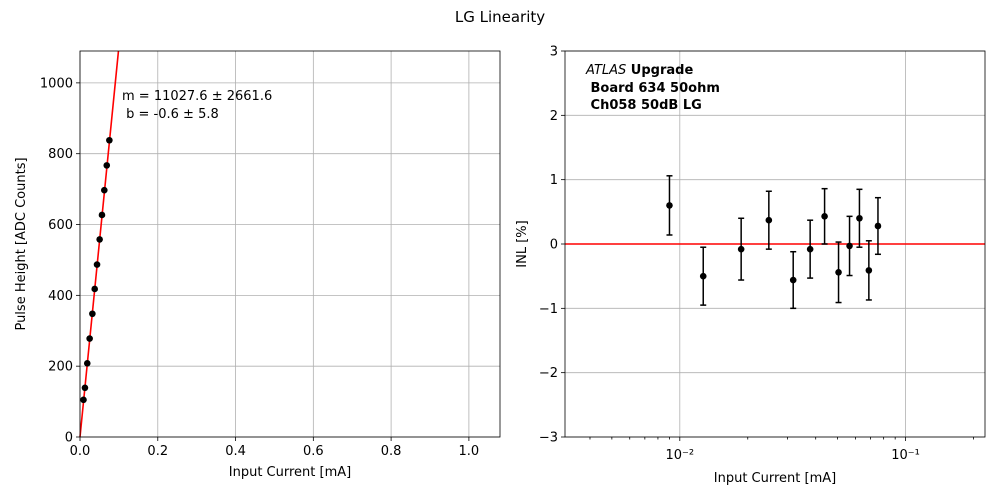  Describe the element at coordinates (548, 438) in the screenshot. I see `inl-y-tick-label: −3` at that location.